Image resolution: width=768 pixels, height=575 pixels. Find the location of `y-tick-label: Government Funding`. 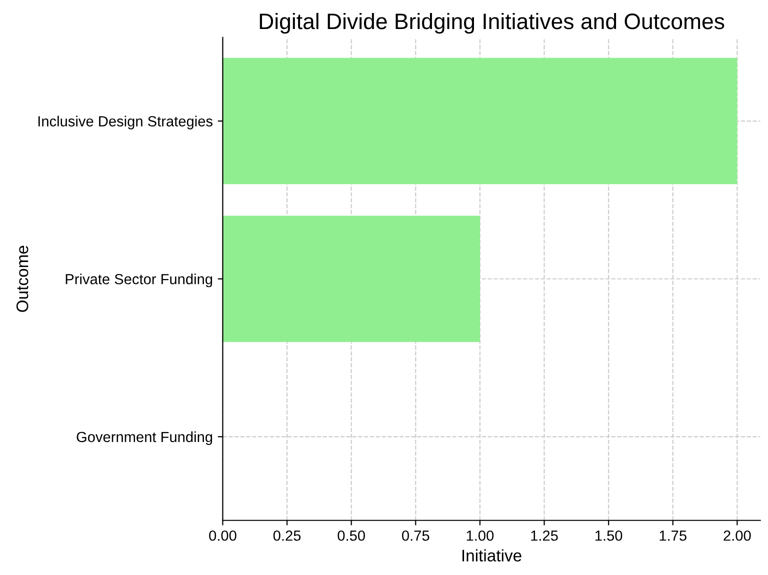

y-tick-label: Government Funding is located at coordinates (144, 438).